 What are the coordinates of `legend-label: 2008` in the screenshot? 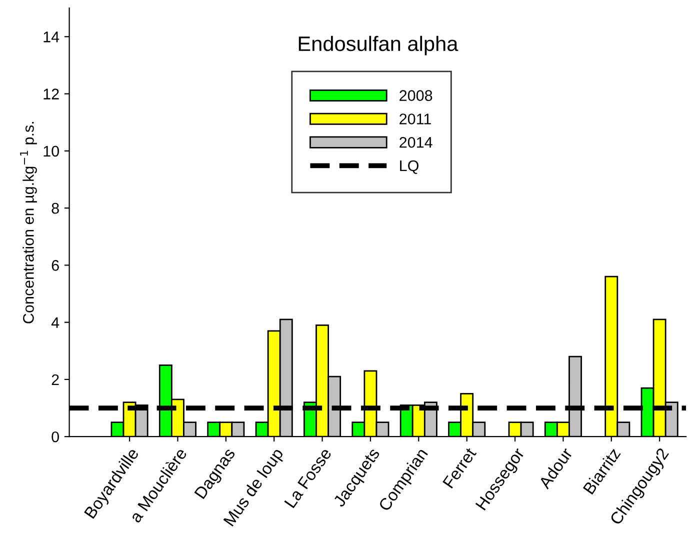 It's located at (416, 95).